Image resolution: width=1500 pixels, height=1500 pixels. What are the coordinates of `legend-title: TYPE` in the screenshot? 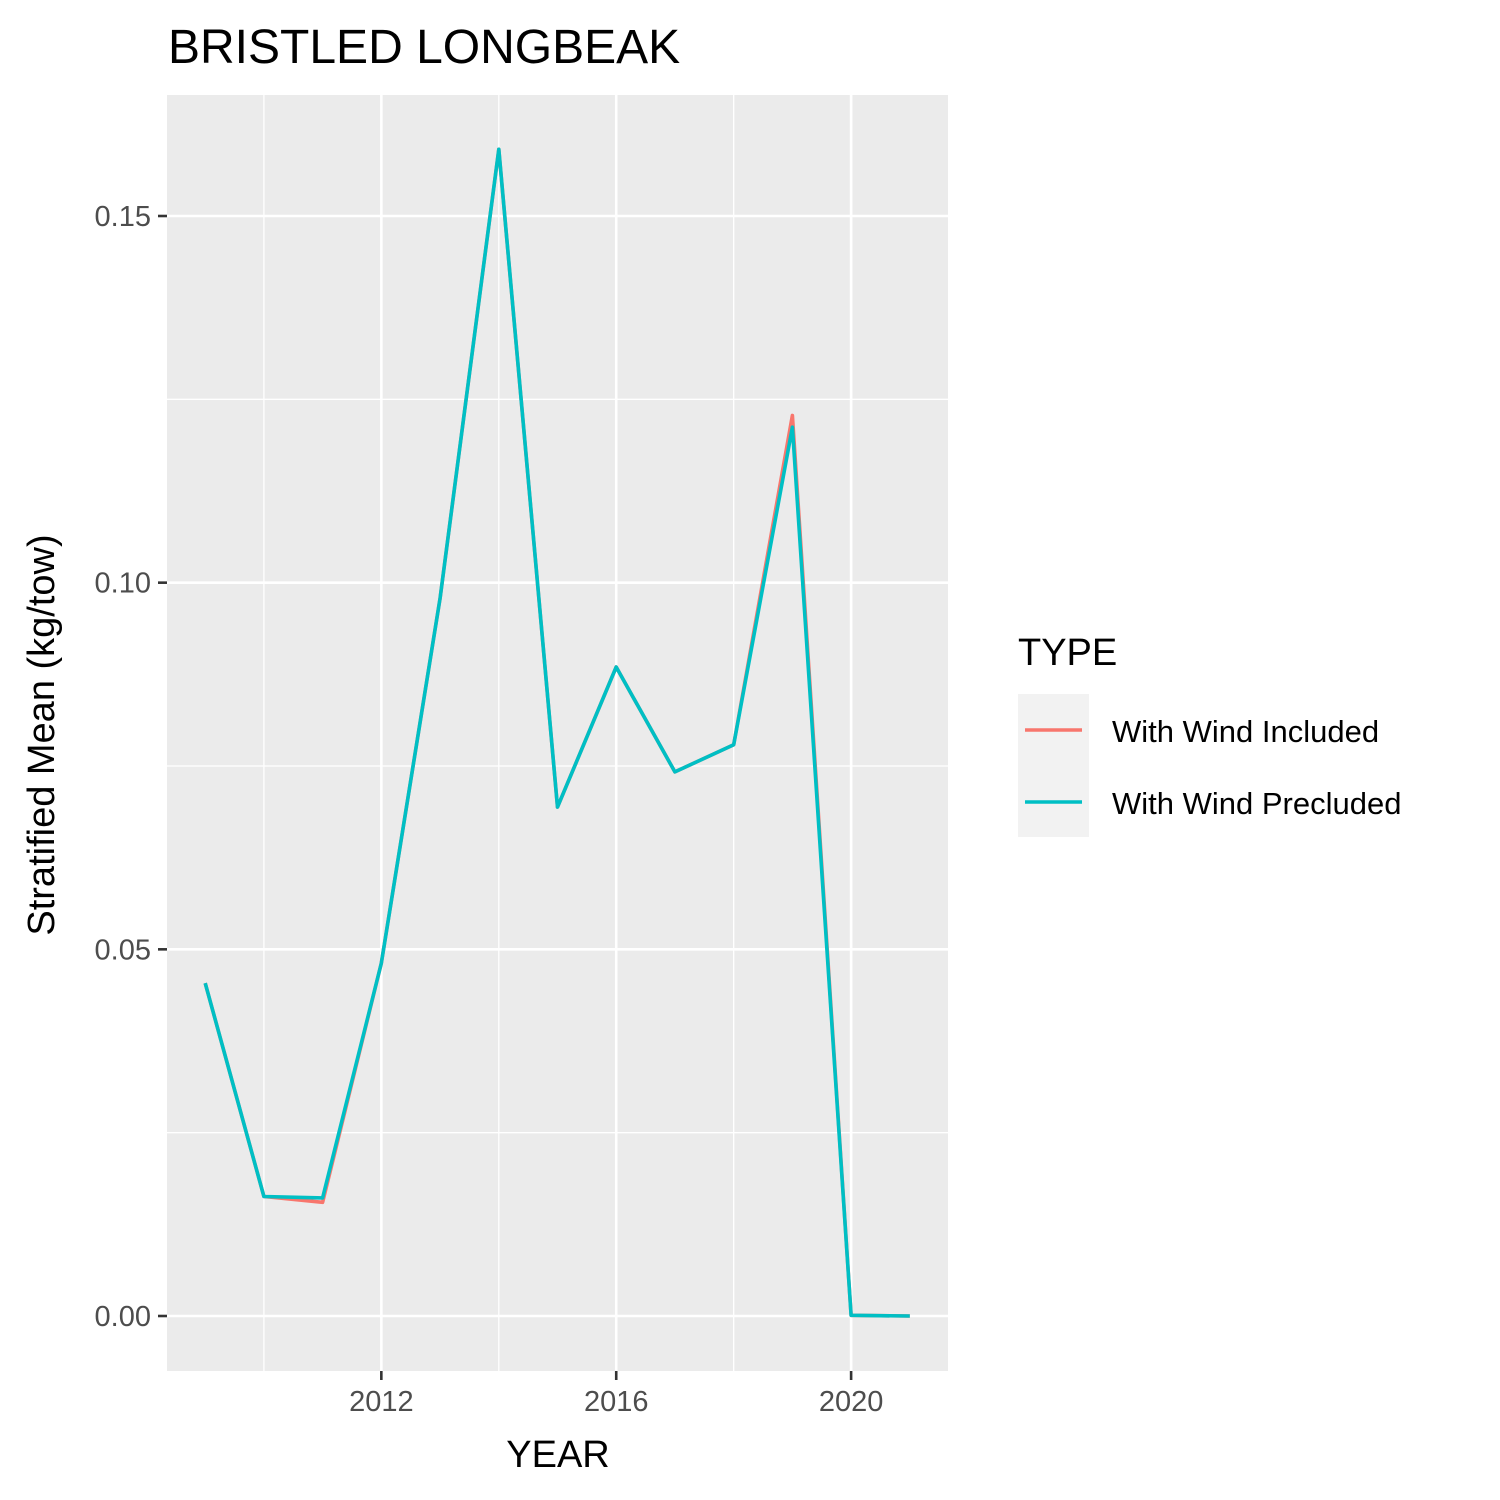 It's located at (1067, 653).